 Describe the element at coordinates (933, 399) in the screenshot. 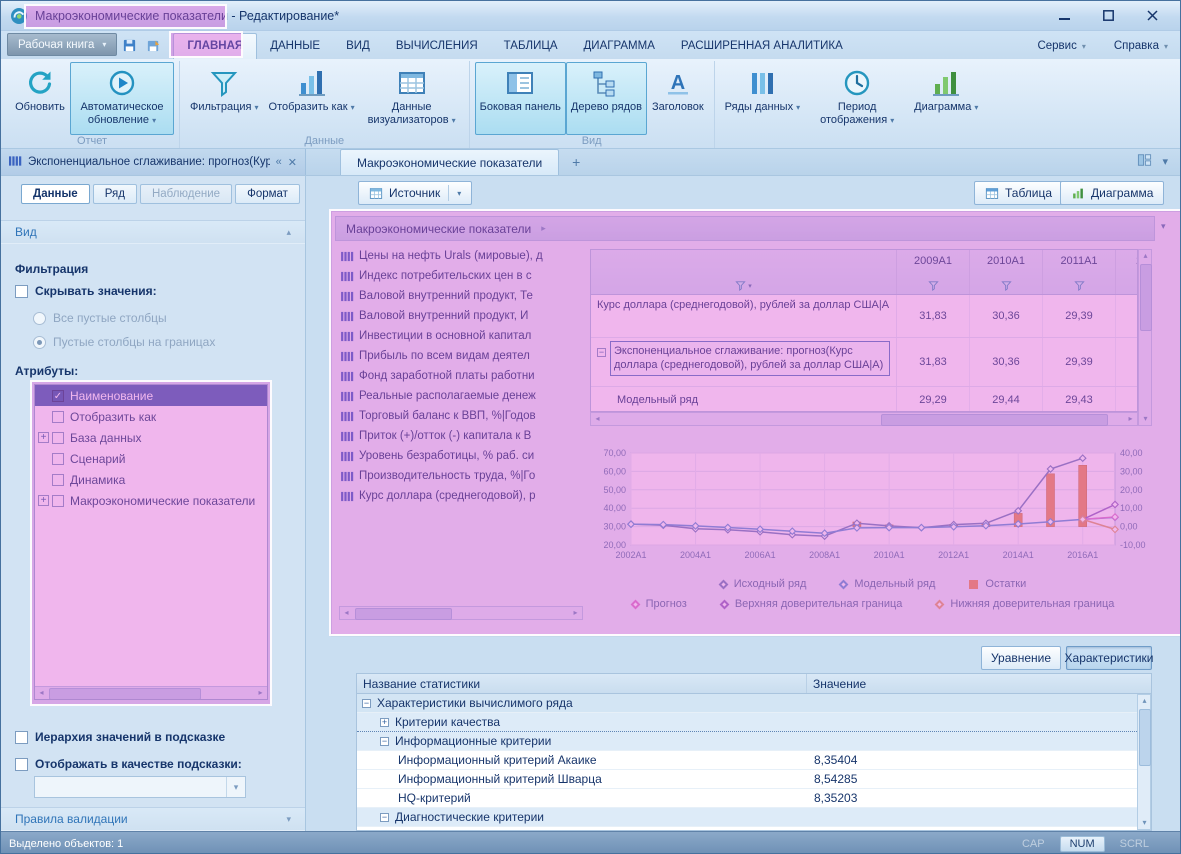

I see `table-cell: 29,29` at that location.